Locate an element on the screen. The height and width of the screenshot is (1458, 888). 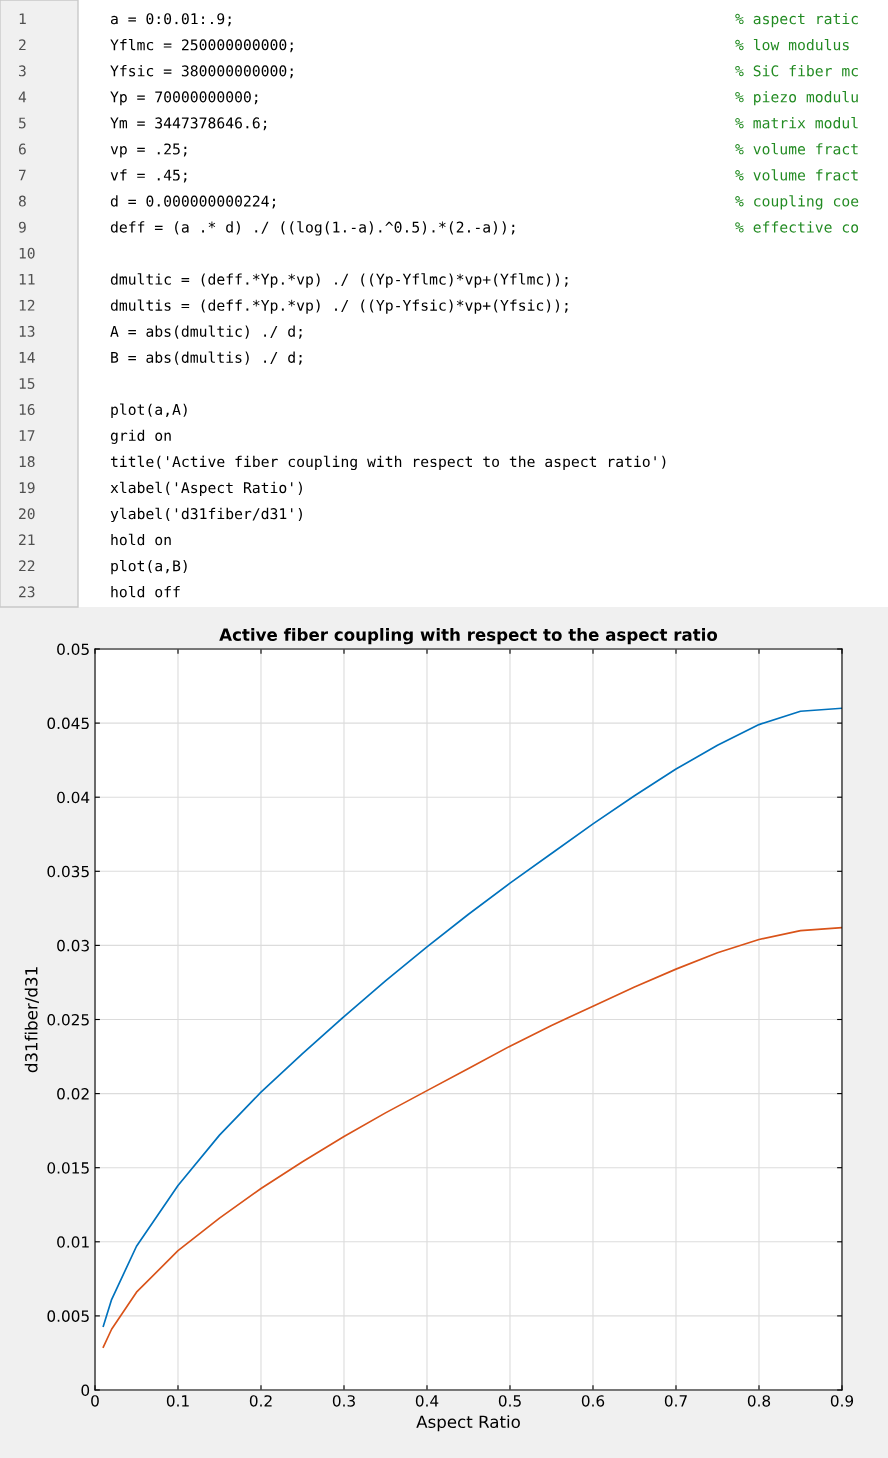
y-axis-title: d31fiber/d31 is located at coordinates (31, 1020).